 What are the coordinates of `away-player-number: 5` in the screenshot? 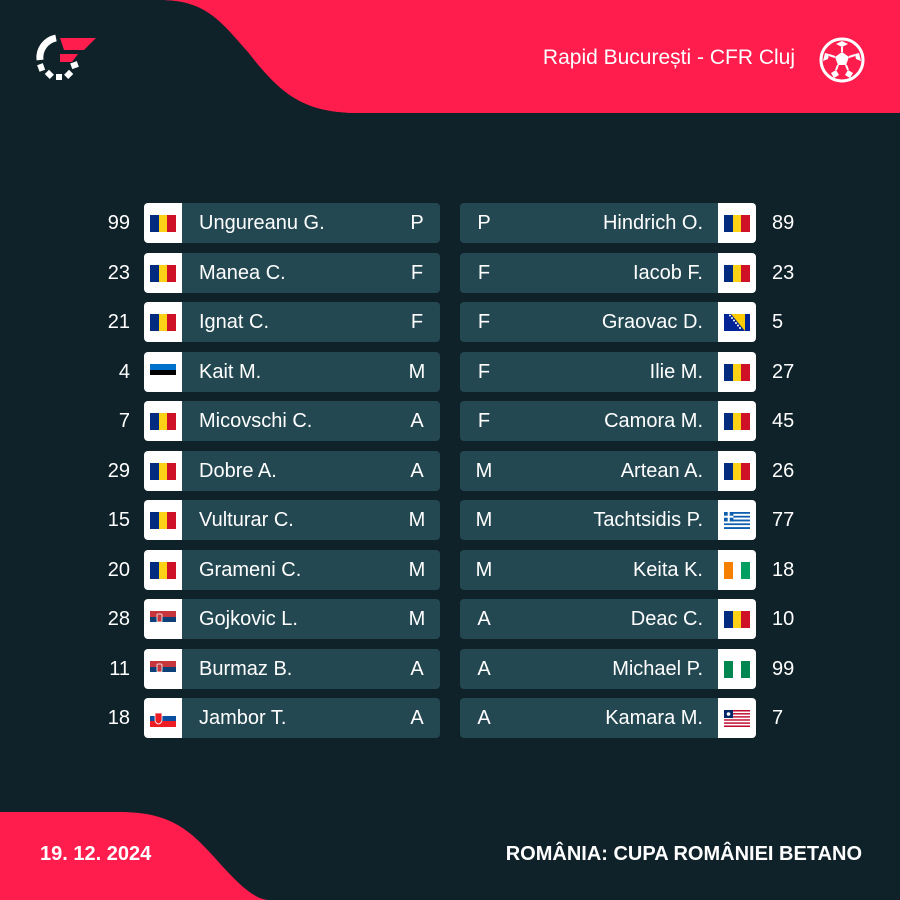 It's located at (778, 322).